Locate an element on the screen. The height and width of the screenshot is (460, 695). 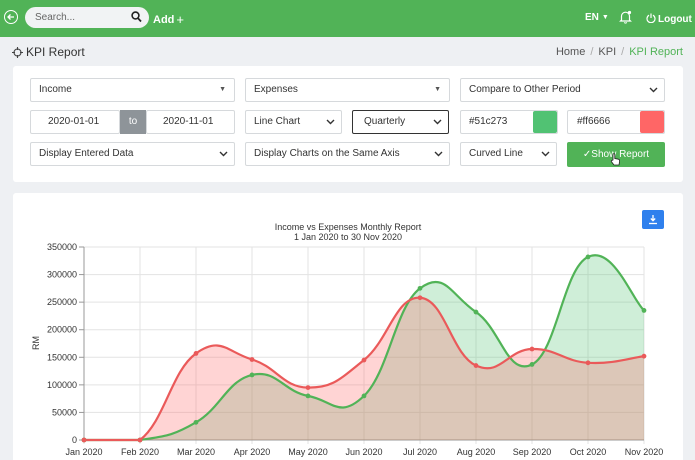
download-icon is located at coordinates (653, 220).